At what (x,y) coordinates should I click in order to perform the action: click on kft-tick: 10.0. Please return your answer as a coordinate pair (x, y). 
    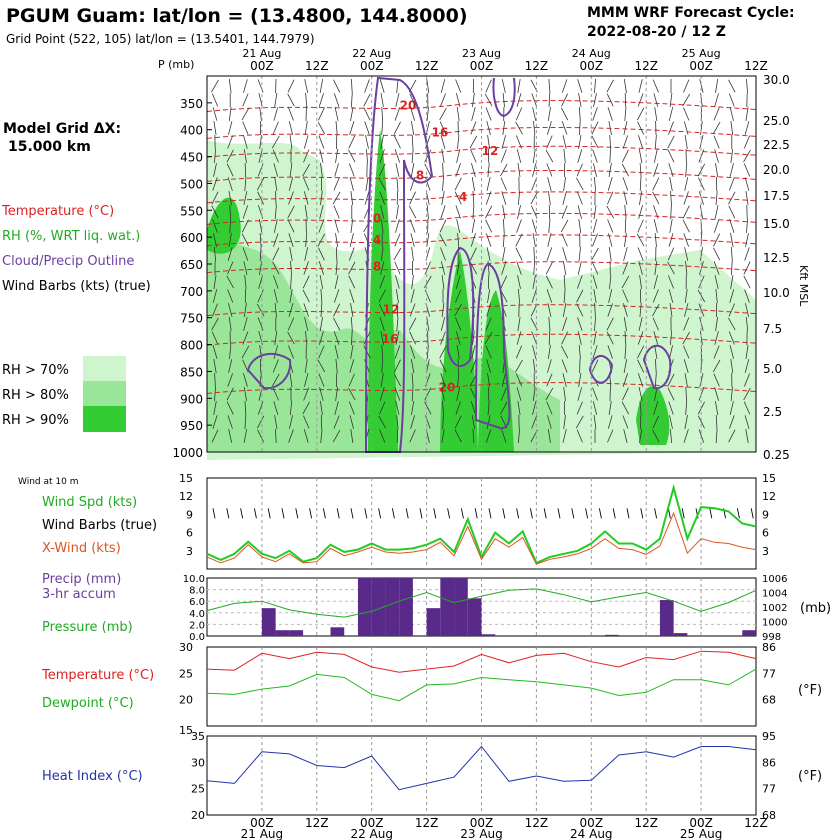
    Looking at the image, I should click on (776, 293).